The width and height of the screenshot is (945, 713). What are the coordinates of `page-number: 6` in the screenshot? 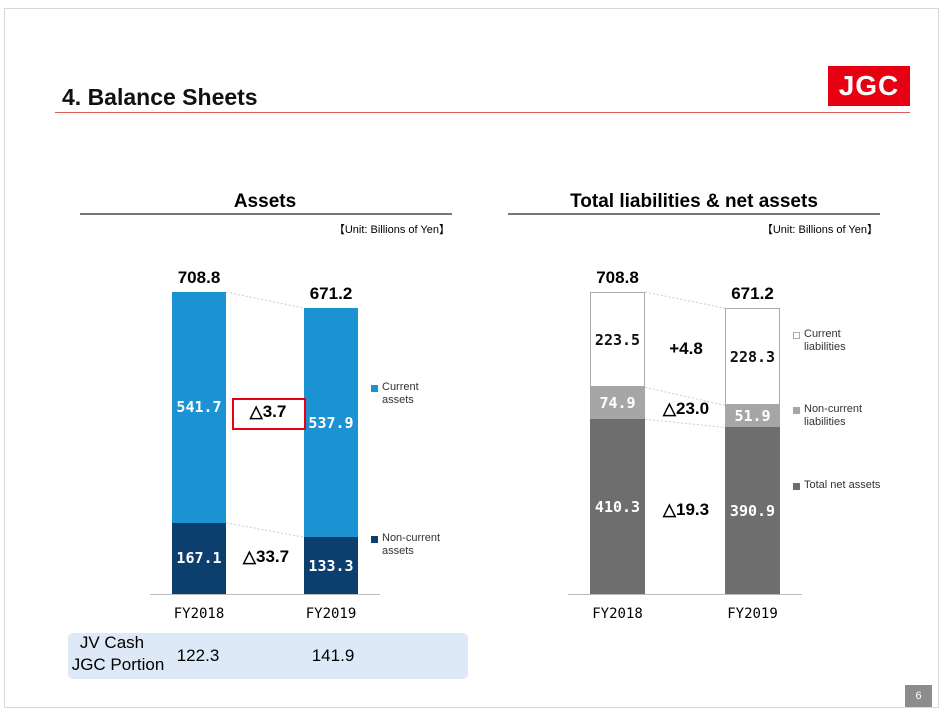 It's located at (918, 696).